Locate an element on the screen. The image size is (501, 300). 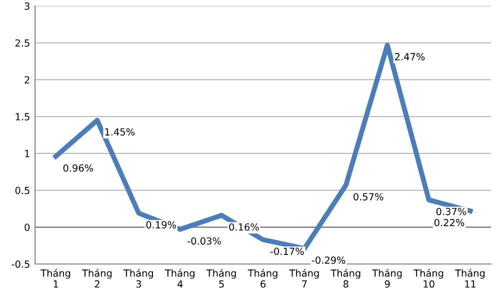
y-tick-label: 1.5 is located at coordinates (23, 116).